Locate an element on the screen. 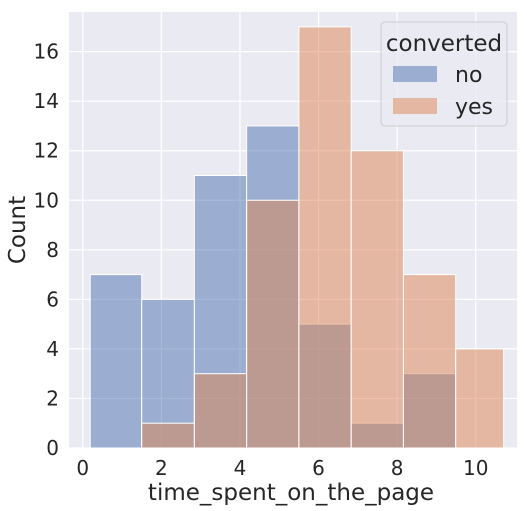 Image resolution: width=527 pixels, height=511 pixels. x-tick-label: 6 is located at coordinates (318, 468).